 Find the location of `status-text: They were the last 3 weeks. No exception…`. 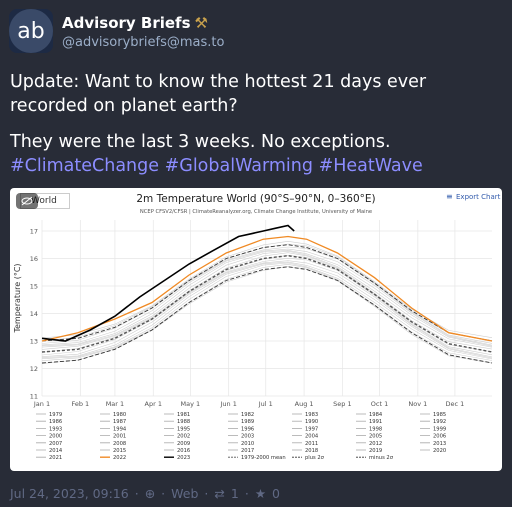

status-text: They were the last 3 weeks. No exception… is located at coordinates (200, 142).